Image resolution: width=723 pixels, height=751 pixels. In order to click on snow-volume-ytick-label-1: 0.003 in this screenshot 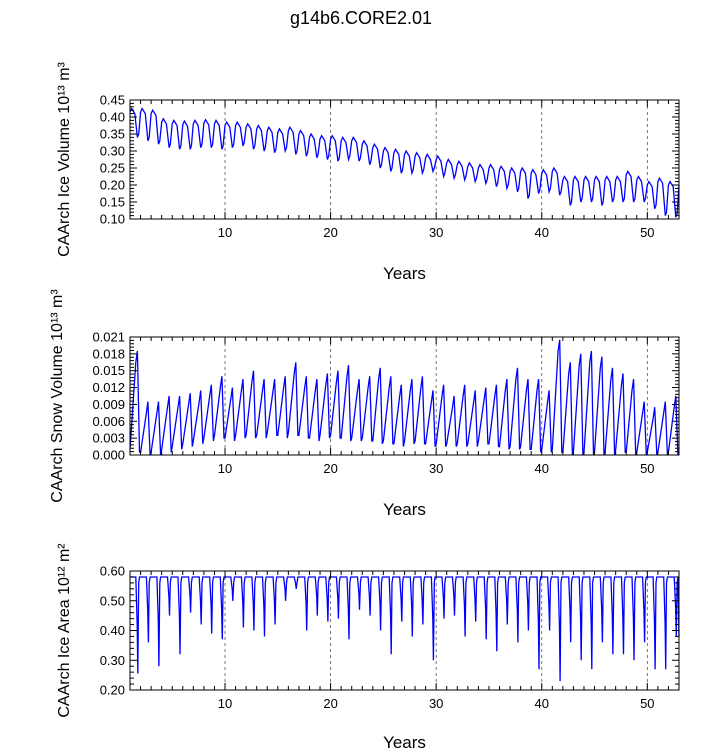, I will do `click(108, 438)`.